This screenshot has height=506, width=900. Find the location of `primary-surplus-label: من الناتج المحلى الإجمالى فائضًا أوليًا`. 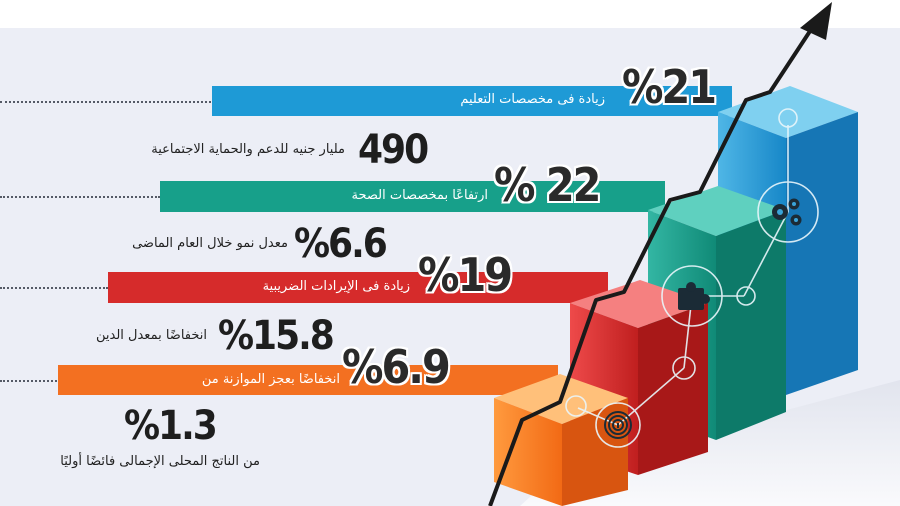

primary-surplus-label: من الناتج المحلى الإجمالى فائضًا أوليًا is located at coordinates (160, 461).